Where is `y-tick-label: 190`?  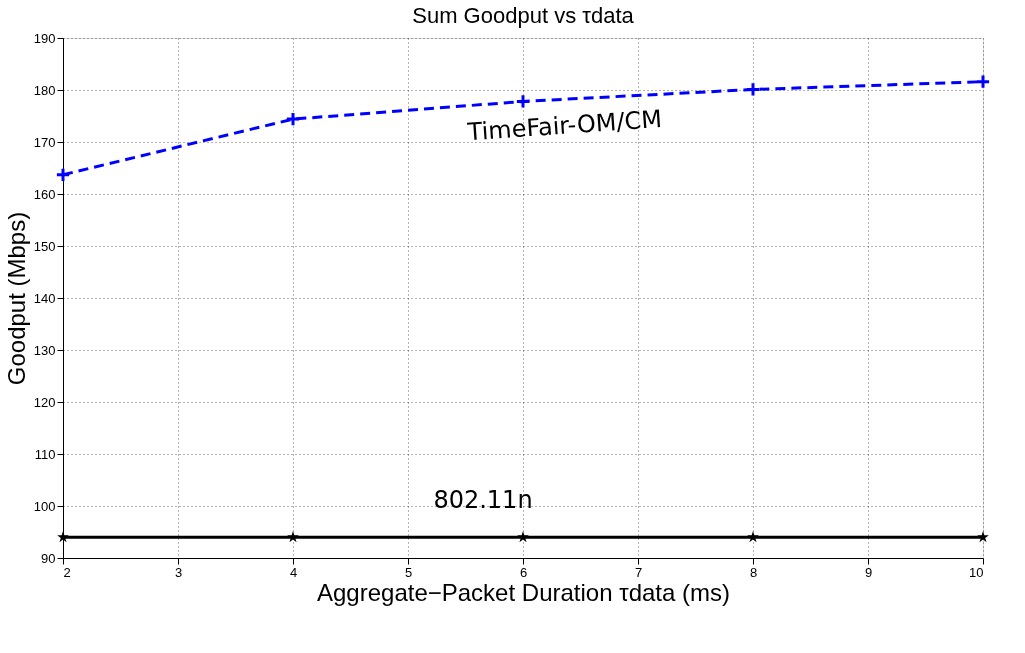 y-tick-label: 190 is located at coordinates (44, 38).